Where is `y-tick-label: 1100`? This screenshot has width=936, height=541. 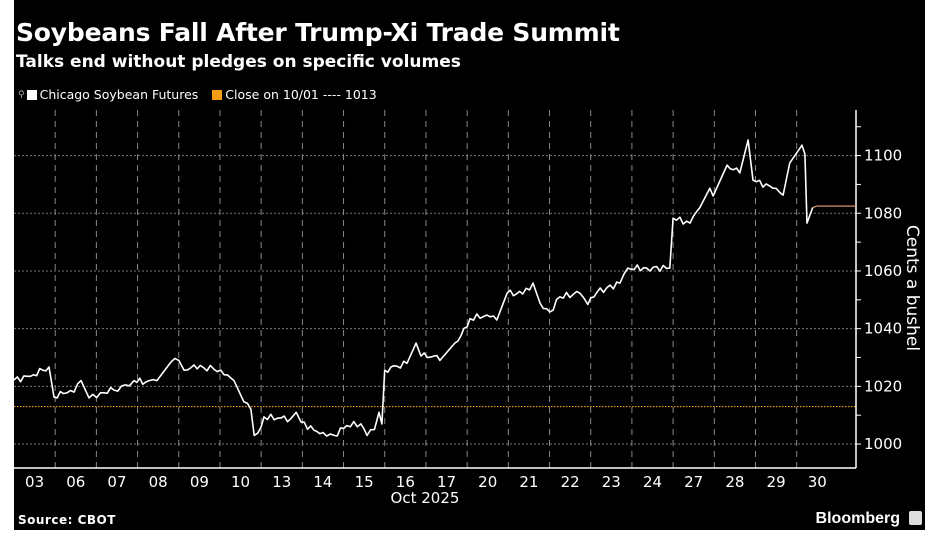
y-tick-label: 1100 is located at coordinates (883, 156).